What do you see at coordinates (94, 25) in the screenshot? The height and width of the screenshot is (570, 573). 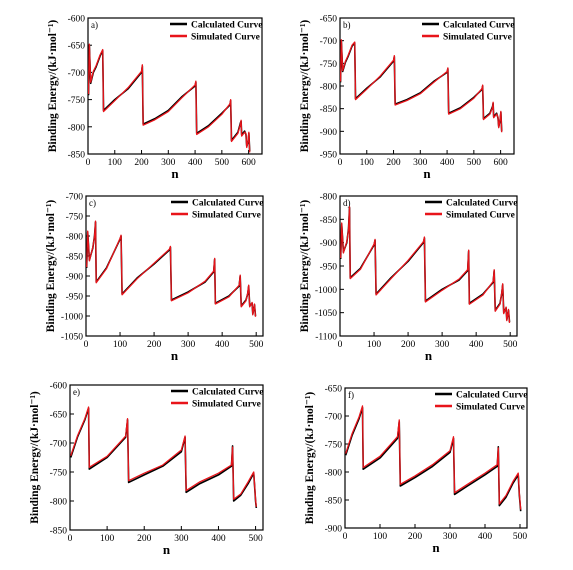 I see `panel-label: a)` at bounding box center [94, 25].